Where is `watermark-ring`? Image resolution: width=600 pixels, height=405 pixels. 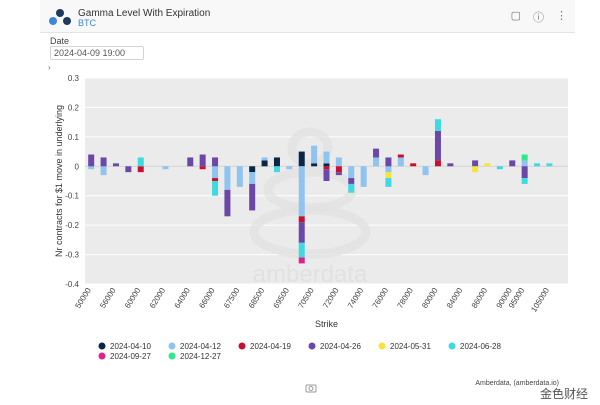 watermark-ring is located at coordinates (310, 148).